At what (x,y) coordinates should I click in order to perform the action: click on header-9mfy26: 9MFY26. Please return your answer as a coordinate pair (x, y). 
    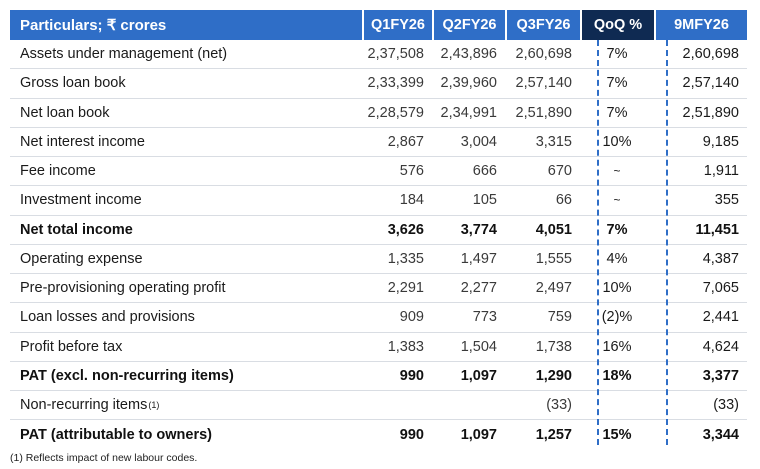
    Looking at the image, I should click on (700, 25).